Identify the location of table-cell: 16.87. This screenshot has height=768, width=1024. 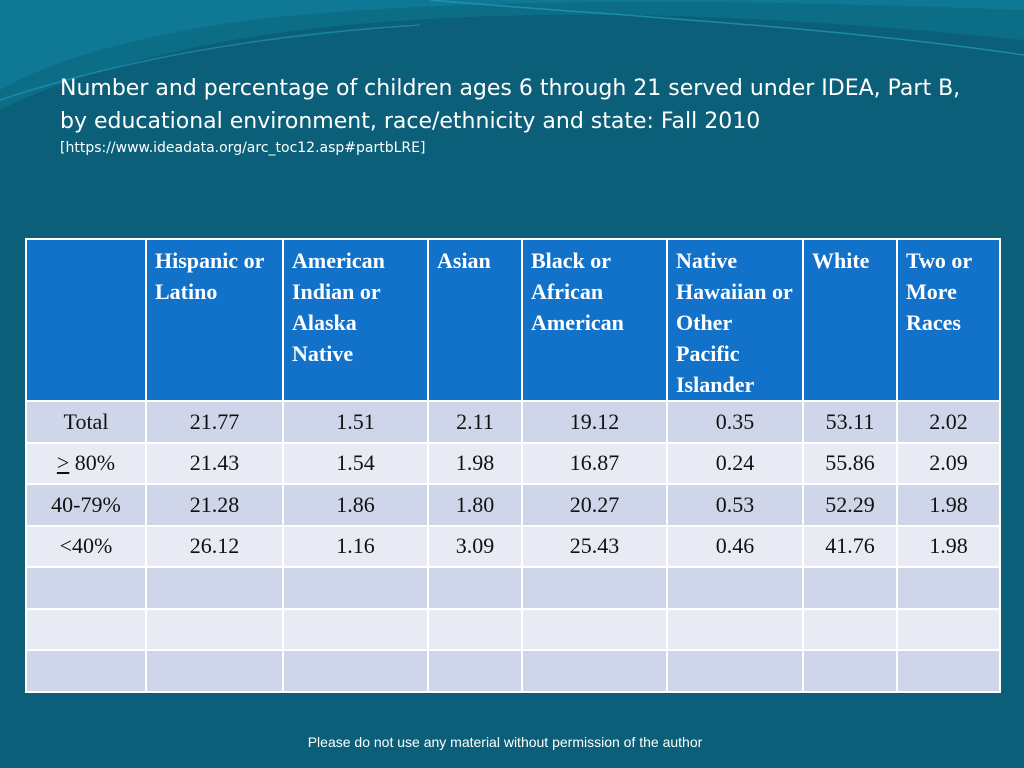
(594, 463).